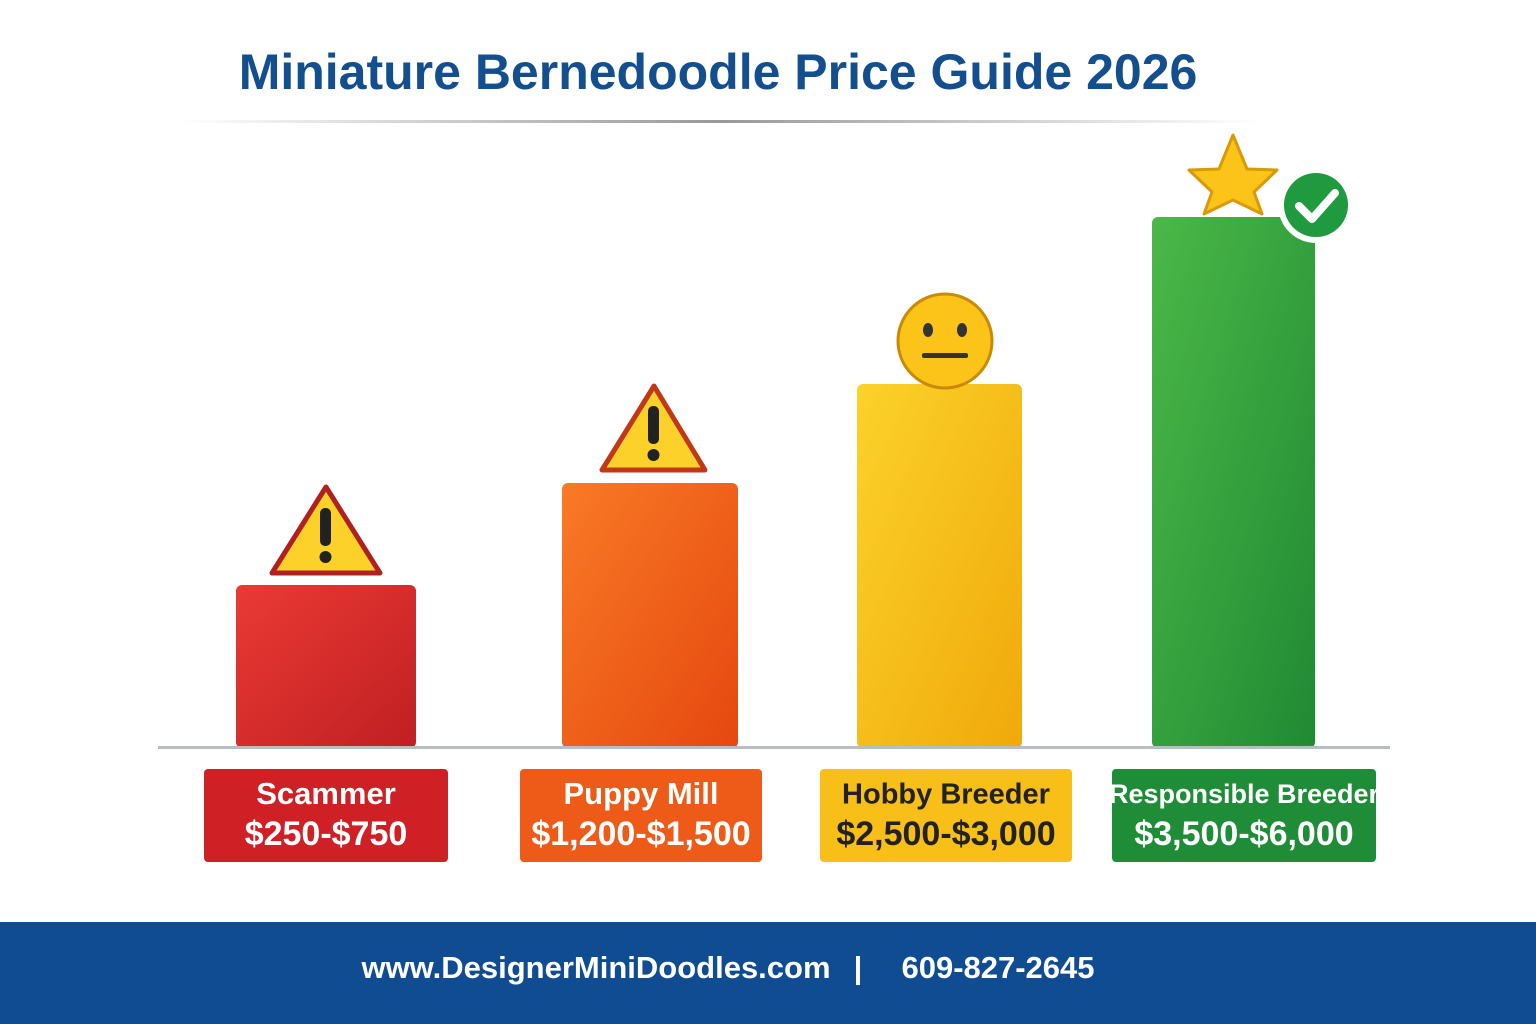  What do you see at coordinates (640, 834) in the screenshot?
I see `tier-price: $1,200-$1,500` at bounding box center [640, 834].